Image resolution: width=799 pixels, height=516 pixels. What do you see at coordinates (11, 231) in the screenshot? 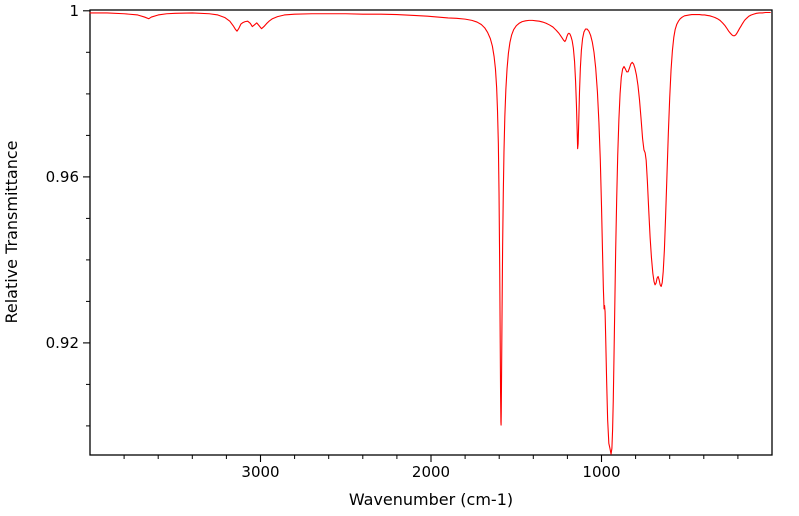
I see `y-axis-title: Relative Transmittance` at bounding box center [11, 231].